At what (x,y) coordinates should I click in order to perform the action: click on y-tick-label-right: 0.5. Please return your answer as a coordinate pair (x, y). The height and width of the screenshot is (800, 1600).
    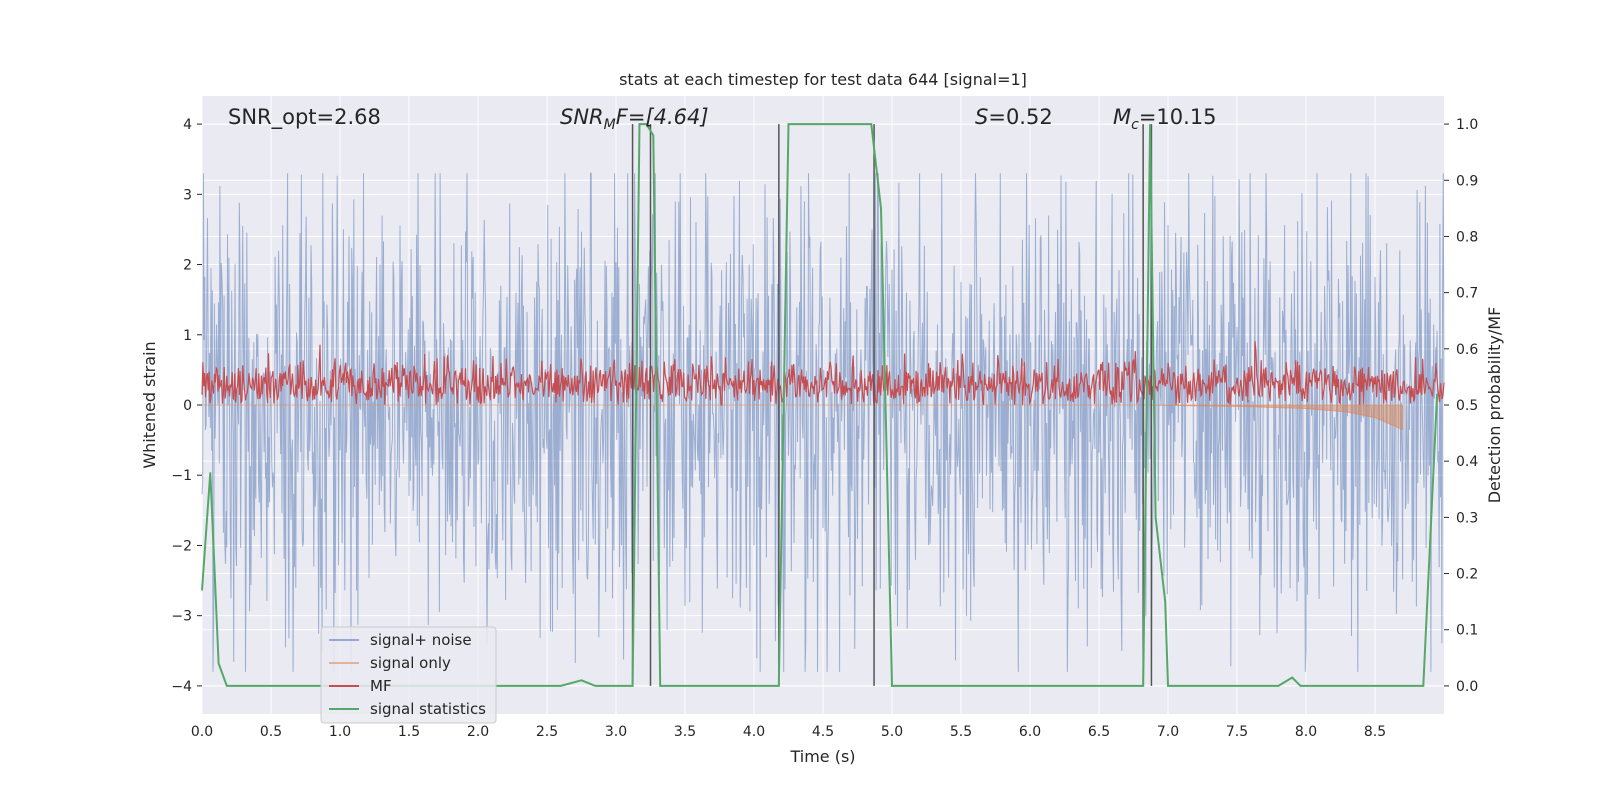
    Looking at the image, I should click on (1467, 406).